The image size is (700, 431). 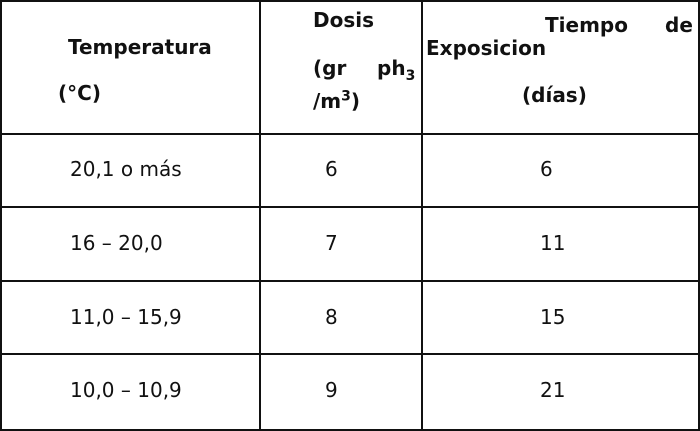 What do you see at coordinates (679, 25) in the screenshot?
I see `header-text: de` at bounding box center [679, 25].